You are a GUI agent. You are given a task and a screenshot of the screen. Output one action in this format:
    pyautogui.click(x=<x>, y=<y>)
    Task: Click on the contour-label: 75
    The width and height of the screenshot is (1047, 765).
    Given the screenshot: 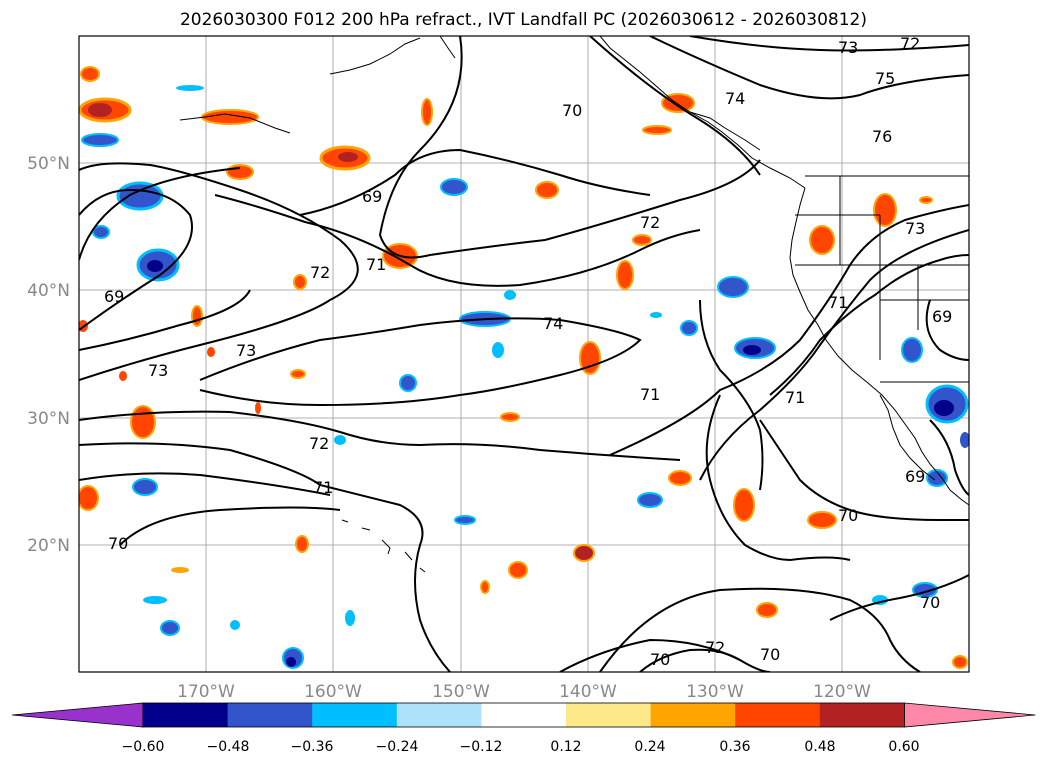 What is the action you would take?
    pyautogui.click(x=885, y=78)
    